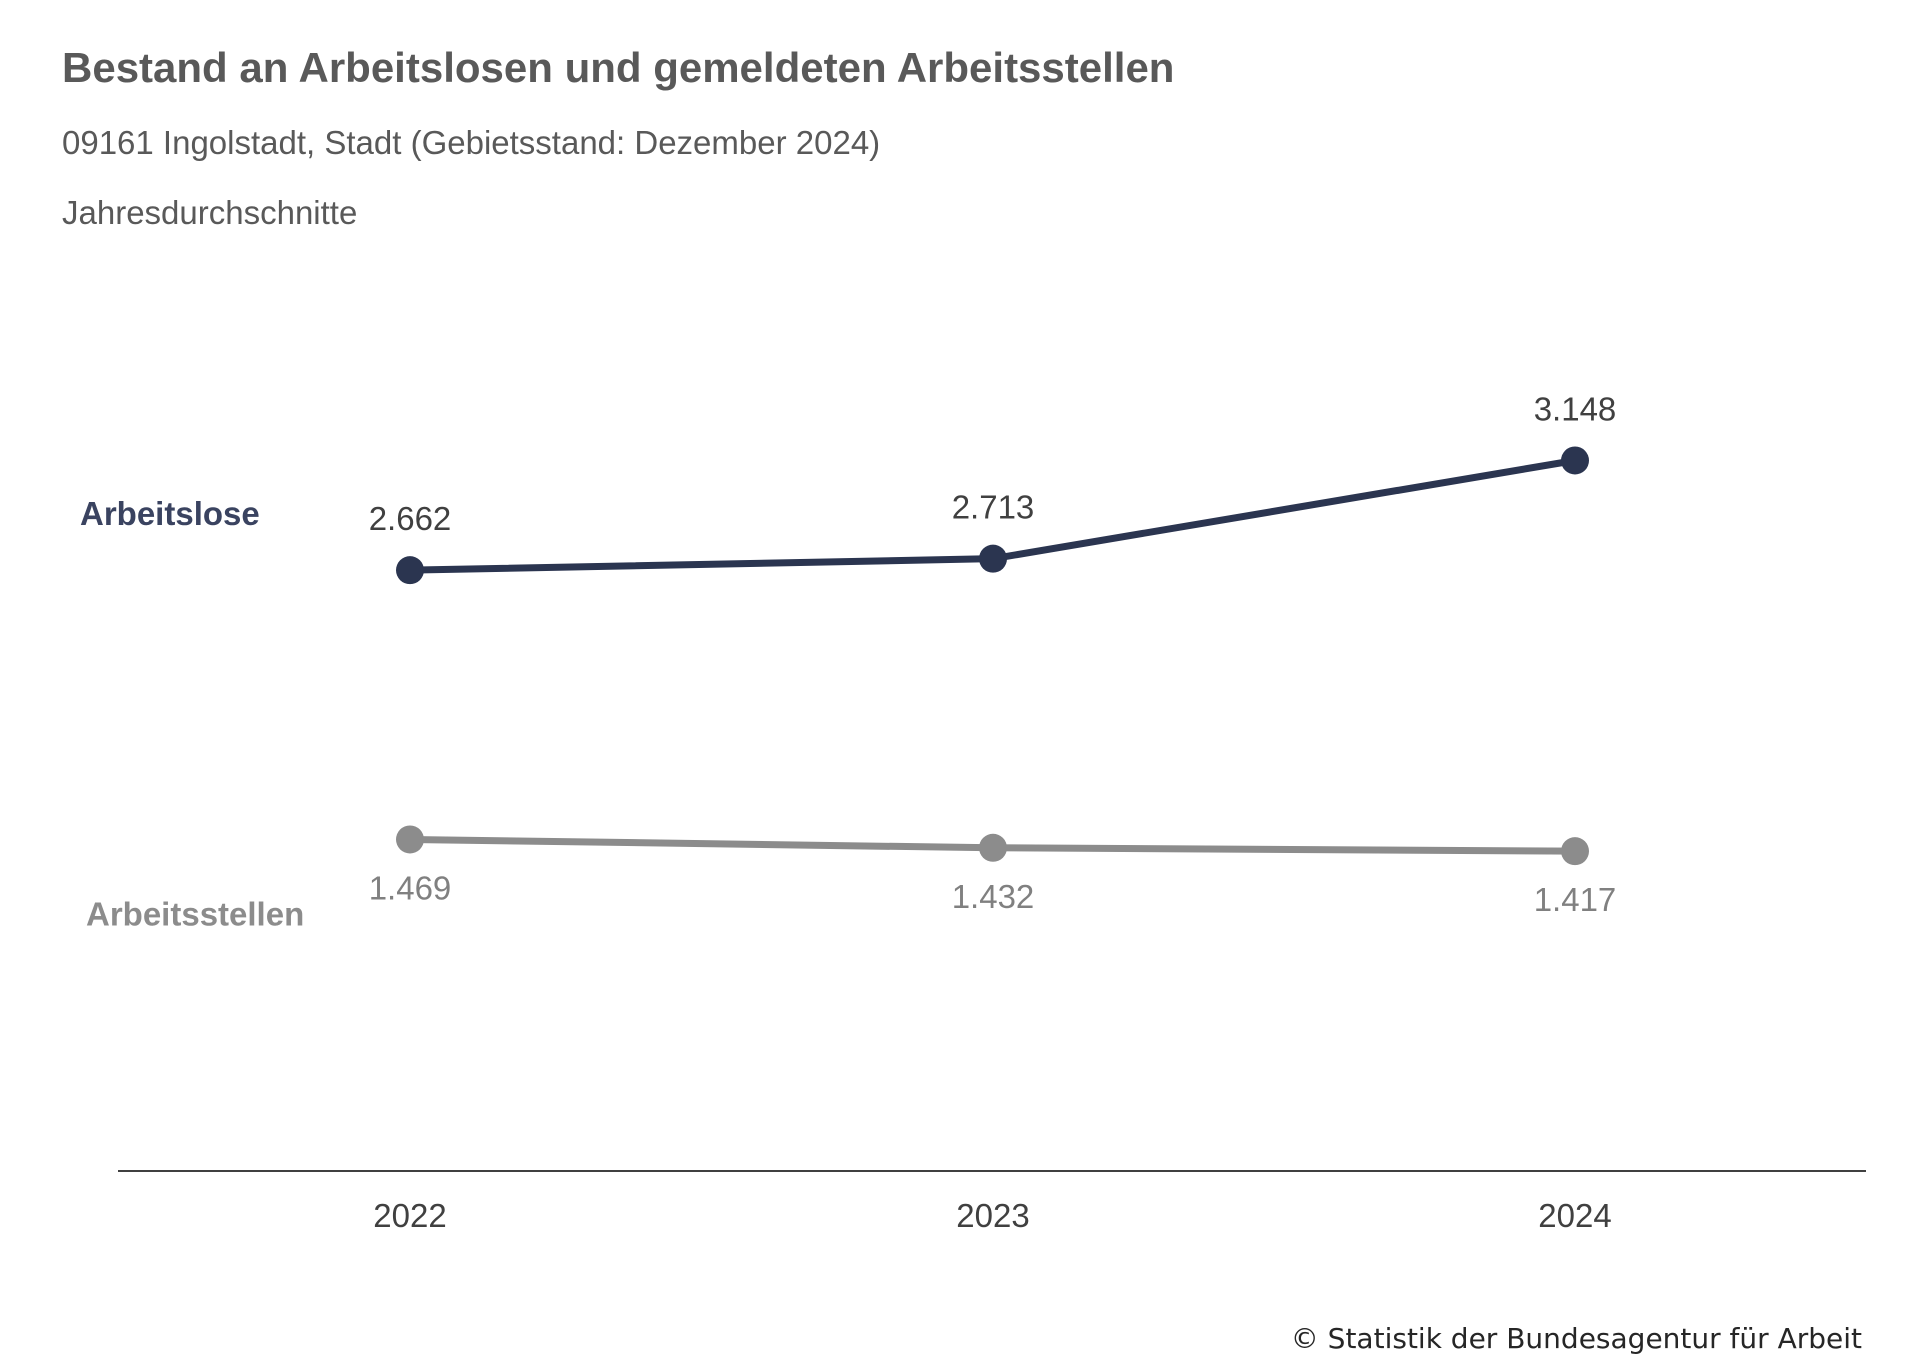 The height and width of the screenshot is (1369, 1920). What do you see at coordinates (170, 513) in the screenshot?
I see `series-name-arbeitslose: Arbeitslose` at bounding box center [170, 513].